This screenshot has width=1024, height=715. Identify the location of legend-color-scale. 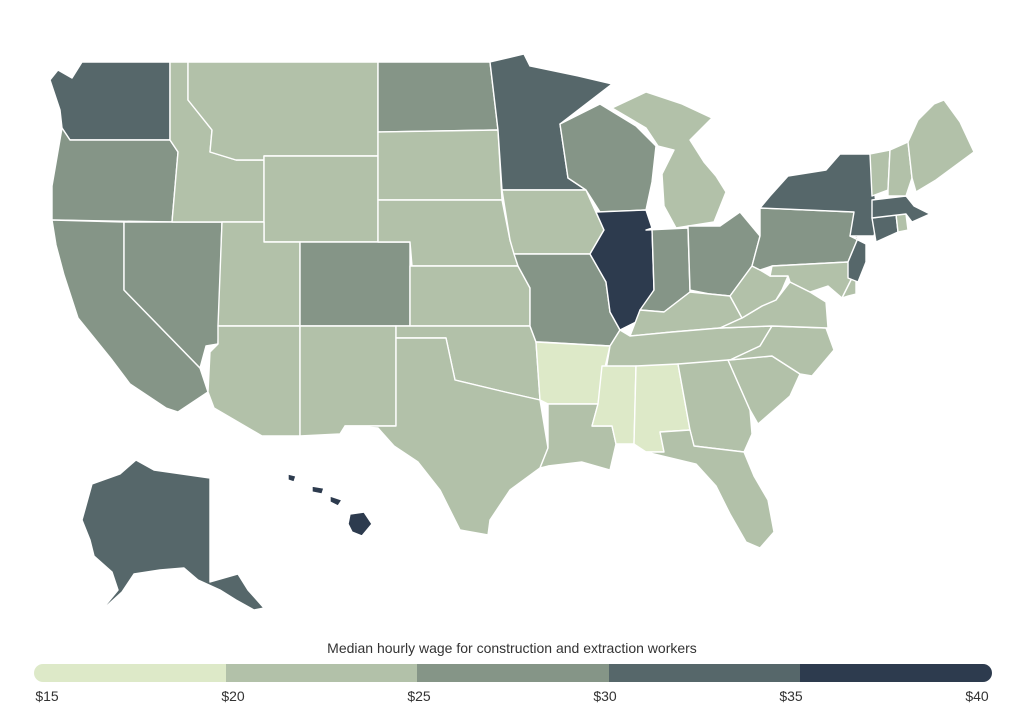
(513, 673).